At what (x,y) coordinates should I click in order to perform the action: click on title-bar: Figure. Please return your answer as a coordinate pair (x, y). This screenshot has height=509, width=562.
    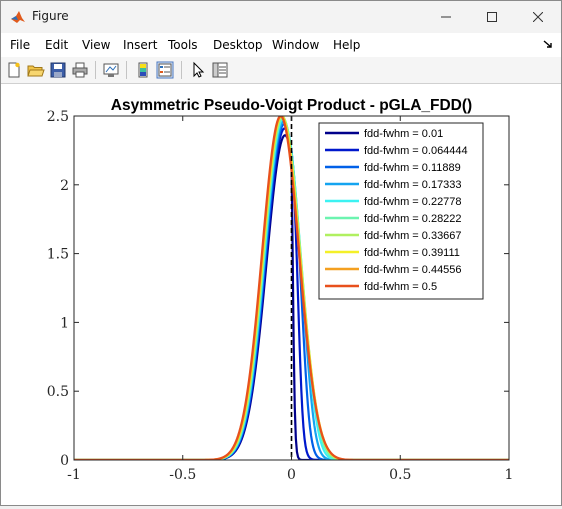
    Looking at the image, I should click on (281, 17).